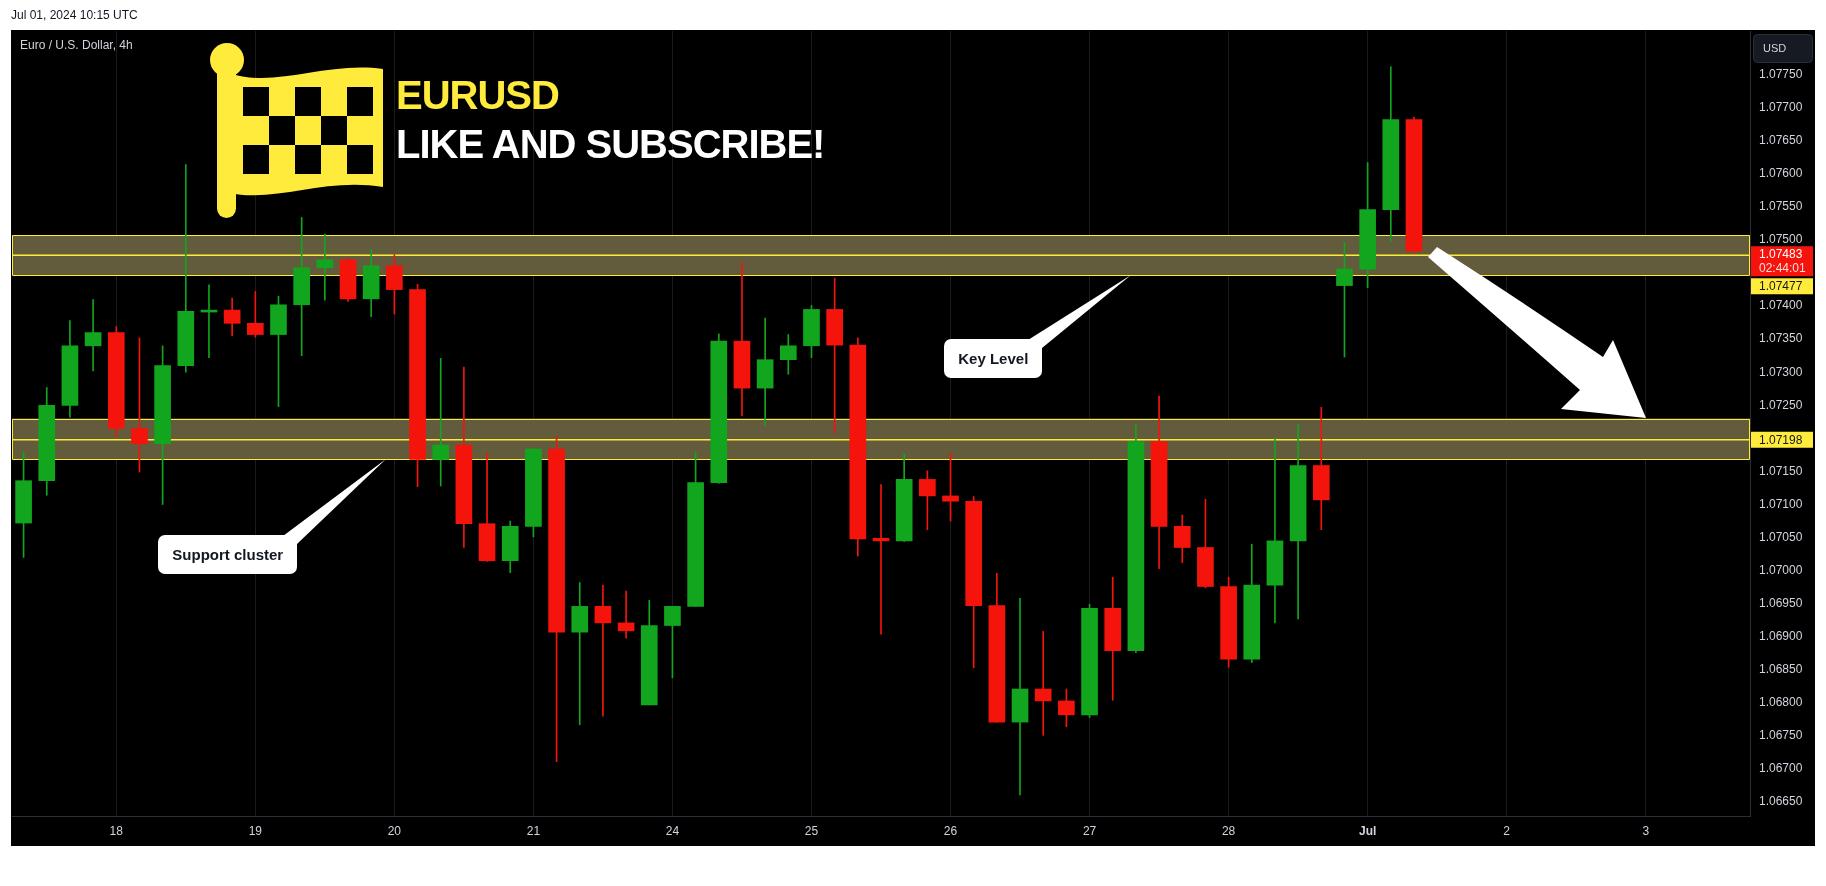 This screenshot has width=1826, height=886. Describe the element at coordinates (1781, 107) in the screenshot. I see `y-tick-label: 1.07700` at that location.